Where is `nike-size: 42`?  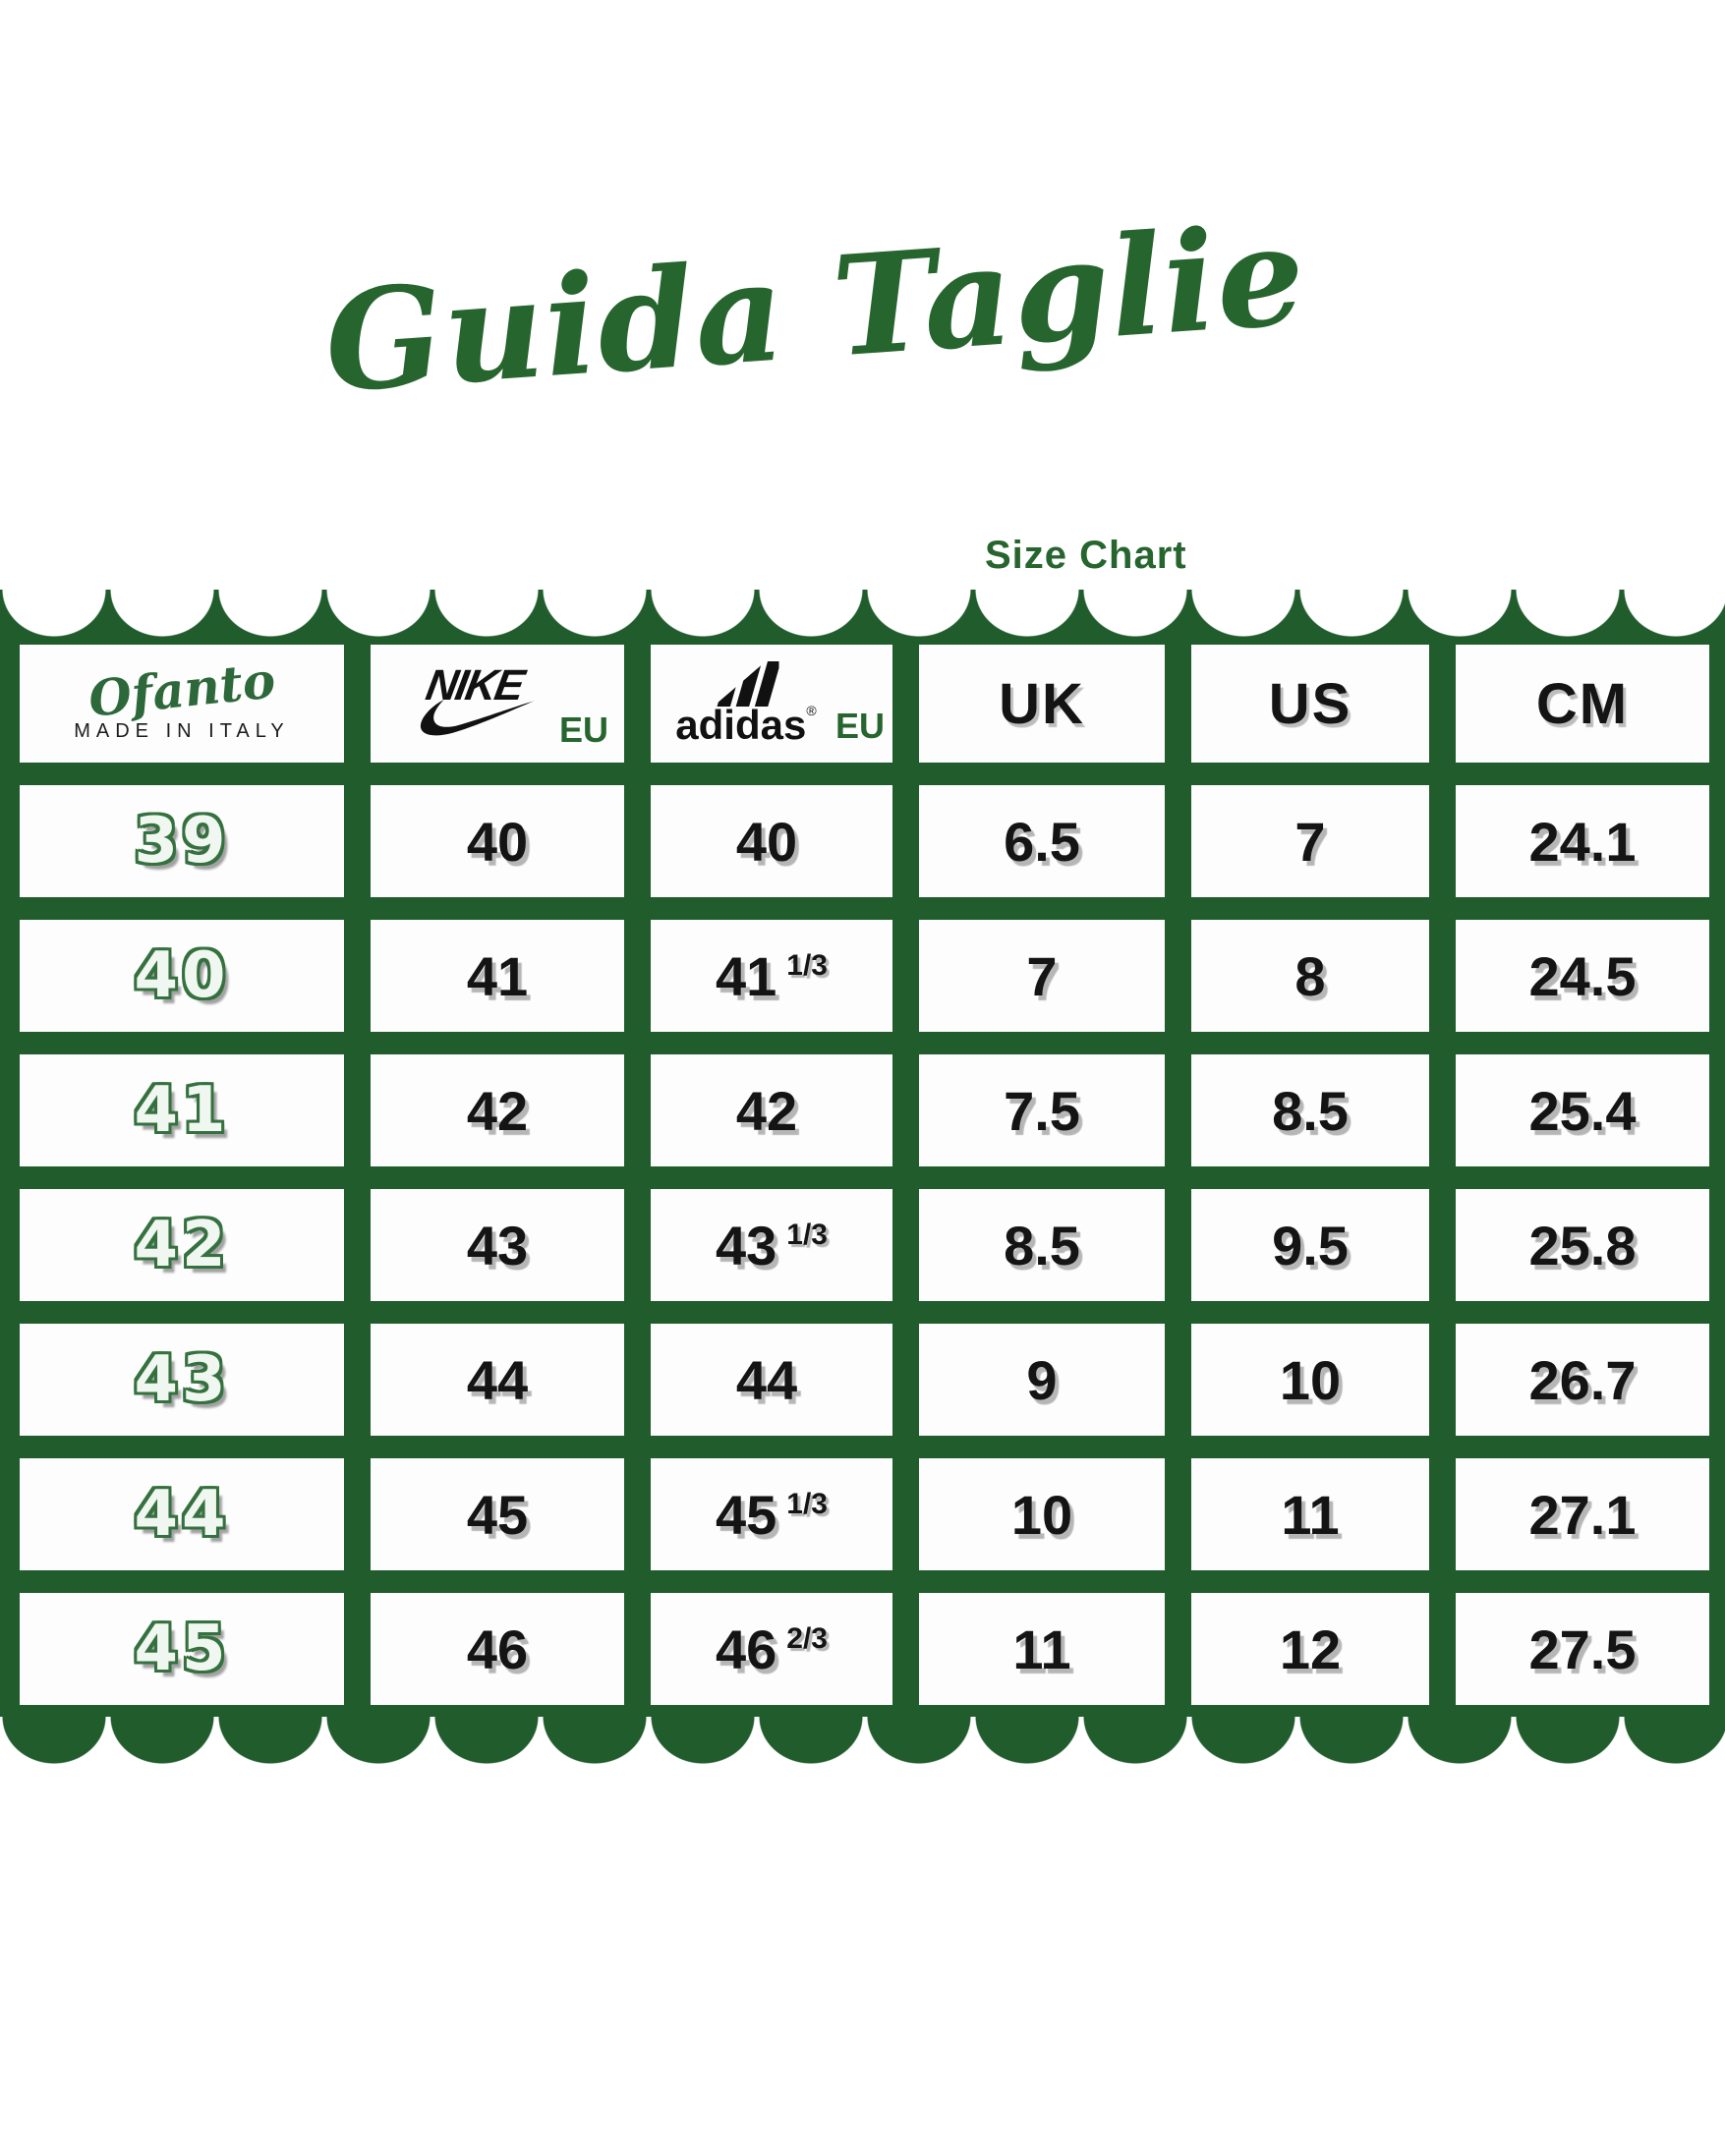 nike-size: 42 is located at coordinates (497, 1110).